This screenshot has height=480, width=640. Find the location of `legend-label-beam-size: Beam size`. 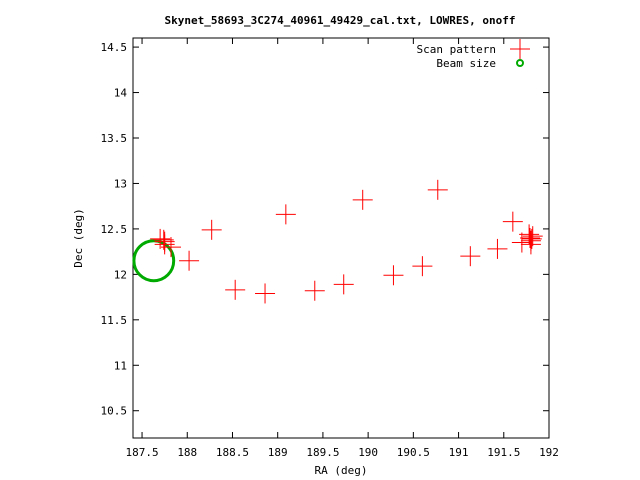

legend-label-beam-size: Beam size is located at coordinates (466, 63).